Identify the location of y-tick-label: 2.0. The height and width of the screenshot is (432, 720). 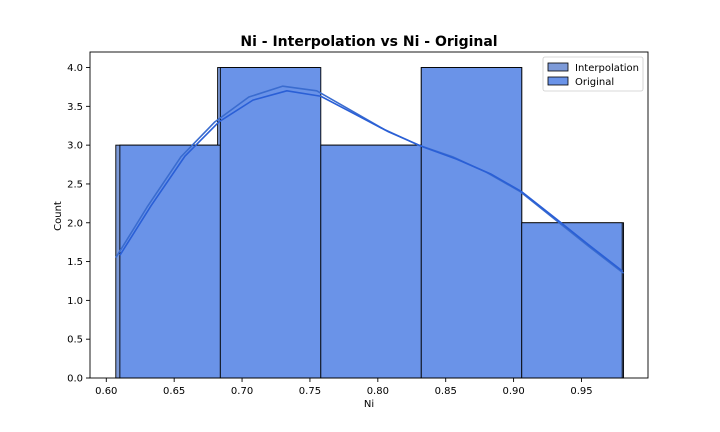
(75, 223).